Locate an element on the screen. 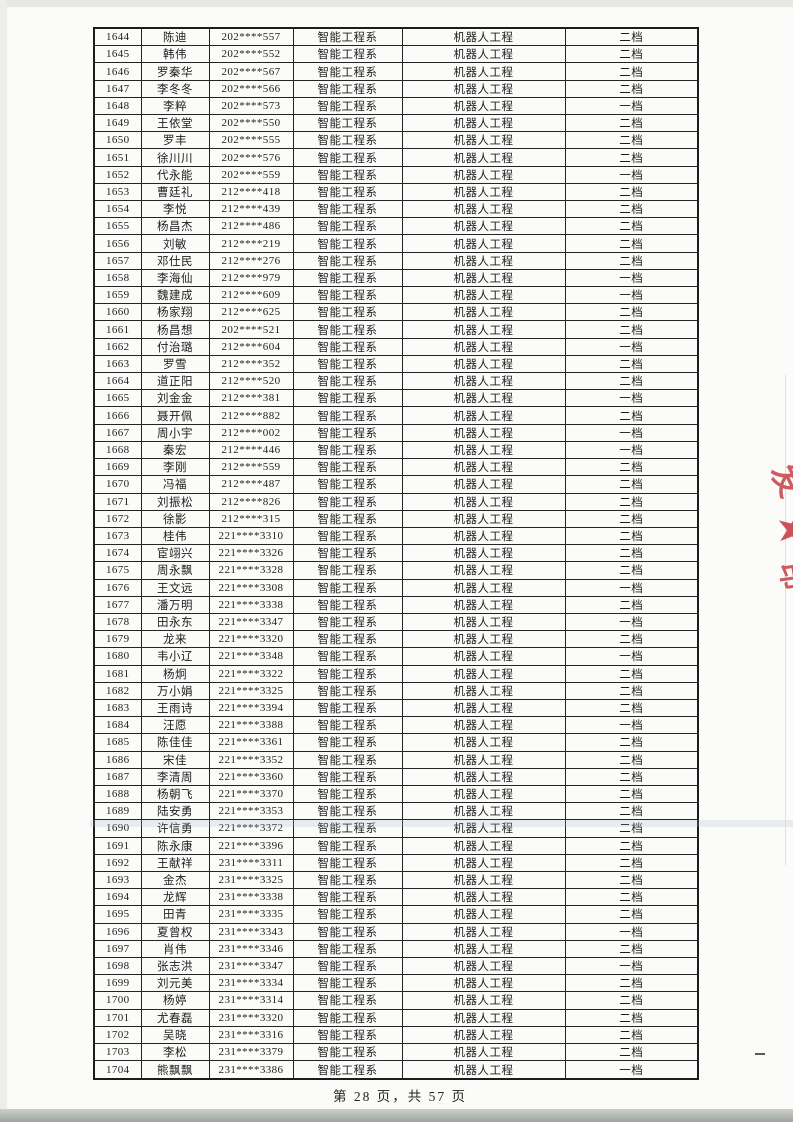 This screenshot has width=793, height=1122. cell-student-id: 221****3348 is located at coordinates (251, 656).